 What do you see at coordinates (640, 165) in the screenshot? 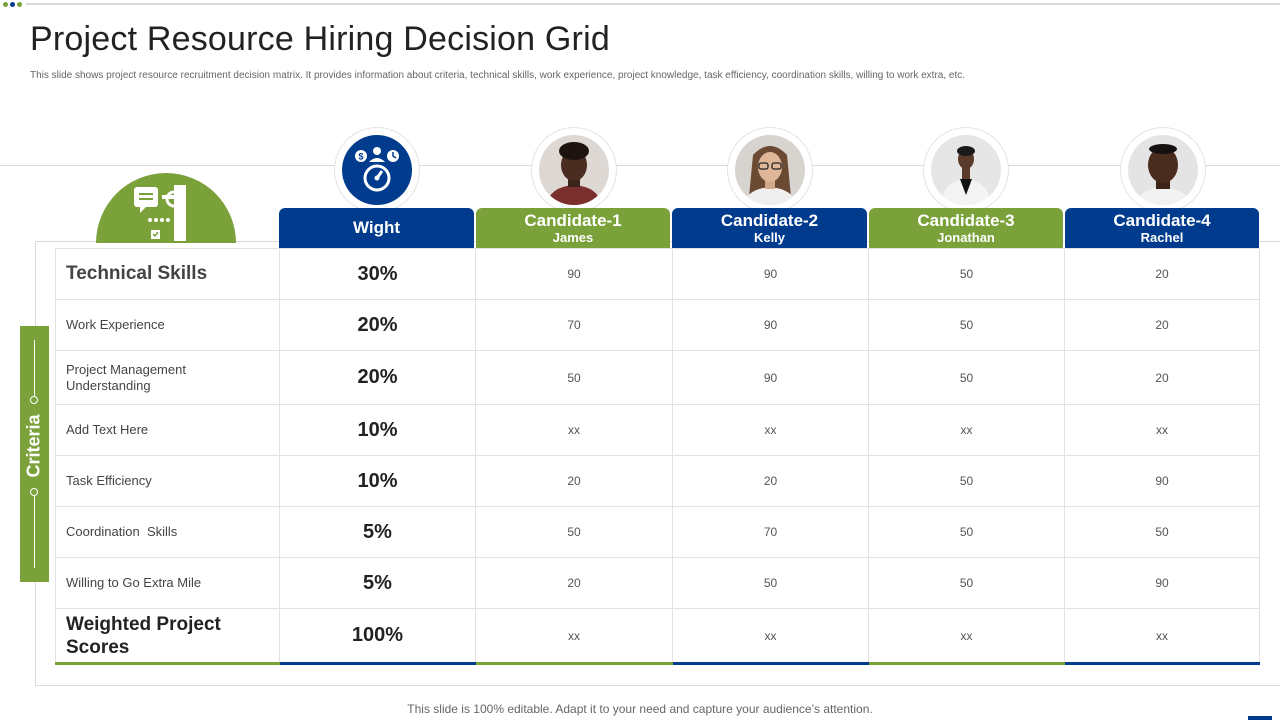
I see `header-divider` at bounding box center [640, 165].